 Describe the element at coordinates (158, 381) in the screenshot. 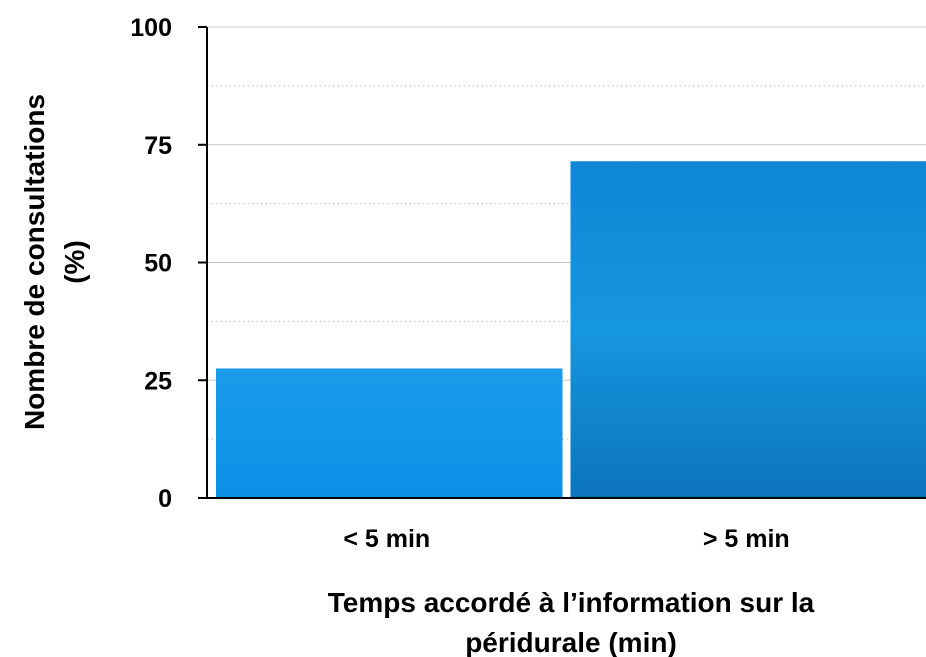

I see `y-tick-label: 25` at that location.